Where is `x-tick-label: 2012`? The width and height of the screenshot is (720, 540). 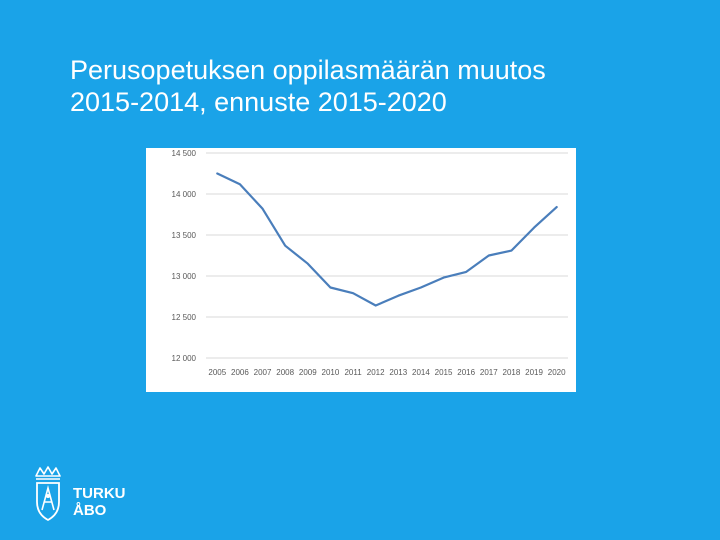 x-tick-label: 2012 is located at coordinates (376, 372).